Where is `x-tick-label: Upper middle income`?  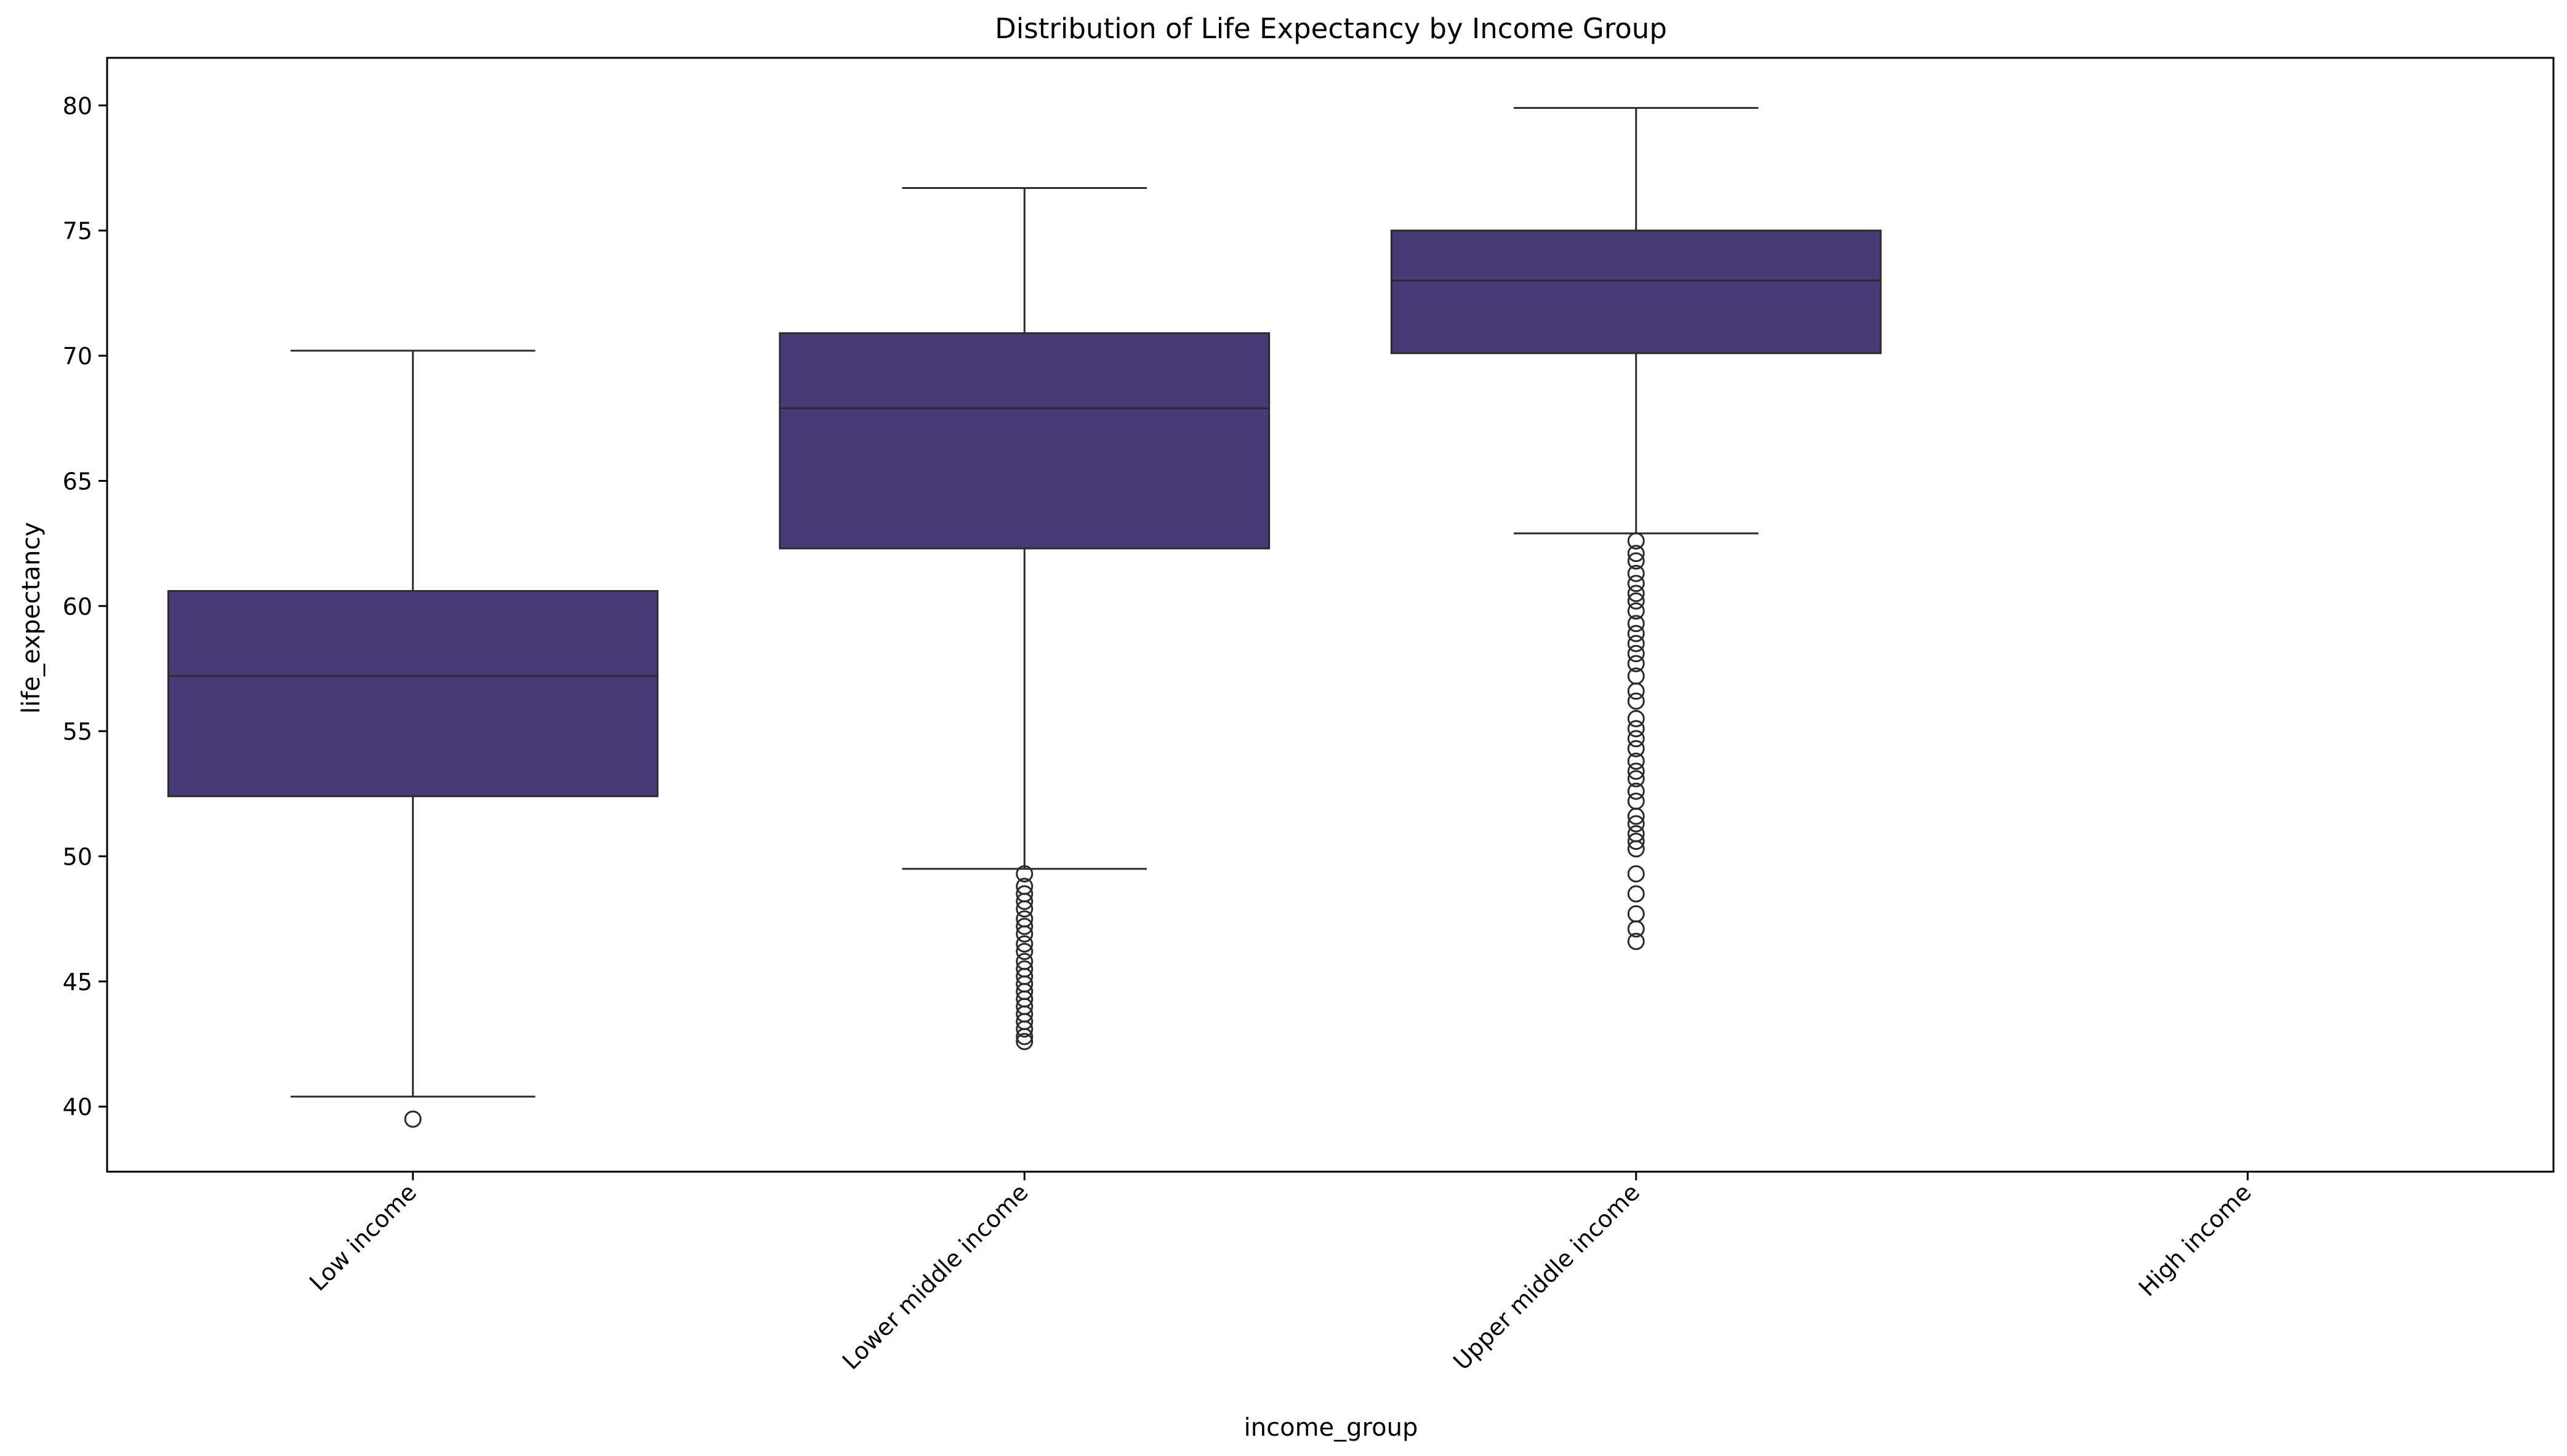 x-tick-label: Upper middle income is located at coordinates (1546, 1276).